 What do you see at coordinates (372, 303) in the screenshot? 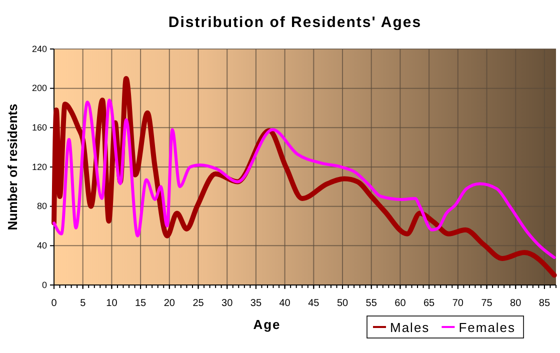
I see `x-tick-label: 55` at bounding box center [372, 303].